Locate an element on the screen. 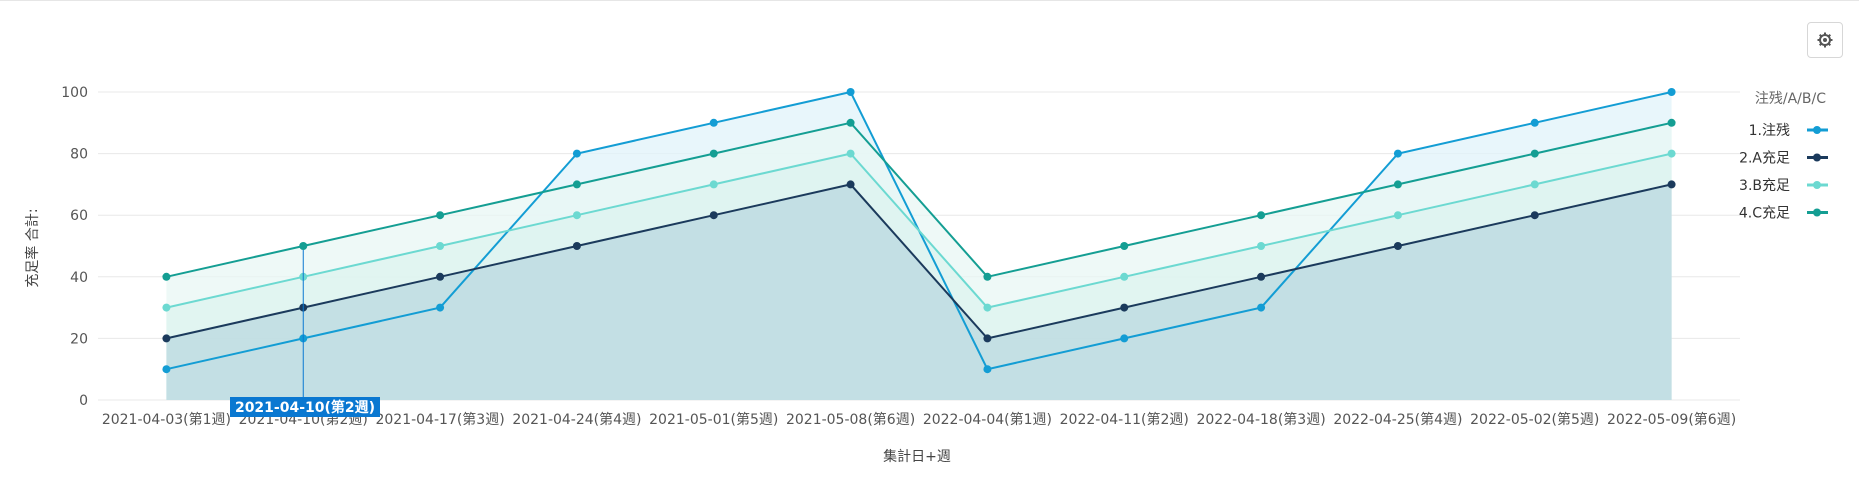 This screenshot has width=1859, height=493. y-tick-label: 100 is located at coordinates (74, 93).